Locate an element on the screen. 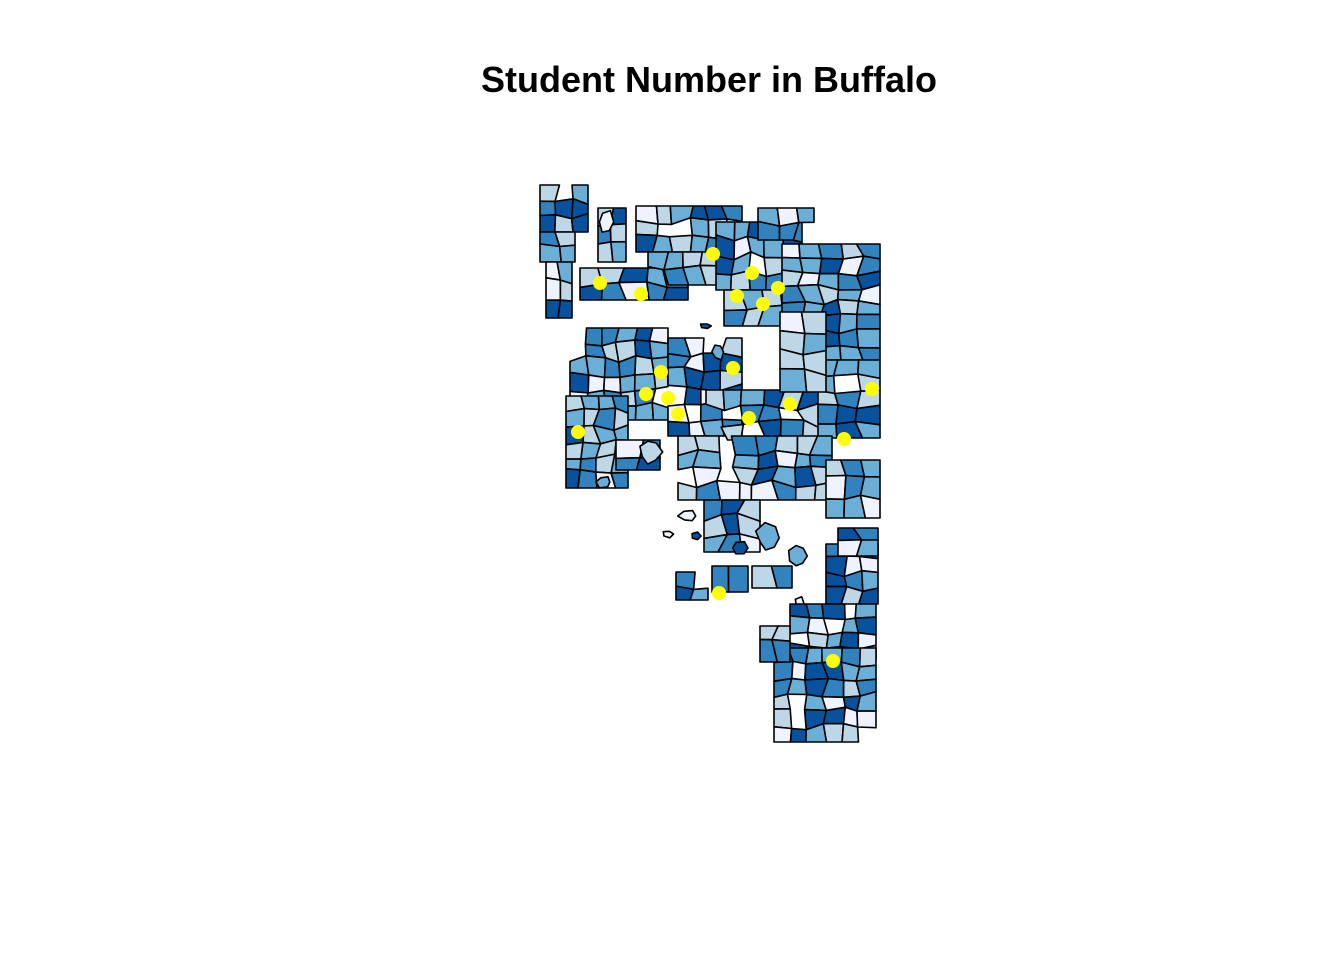  map-title: Student Number in Buffalo is located at coordinates (709, 79).